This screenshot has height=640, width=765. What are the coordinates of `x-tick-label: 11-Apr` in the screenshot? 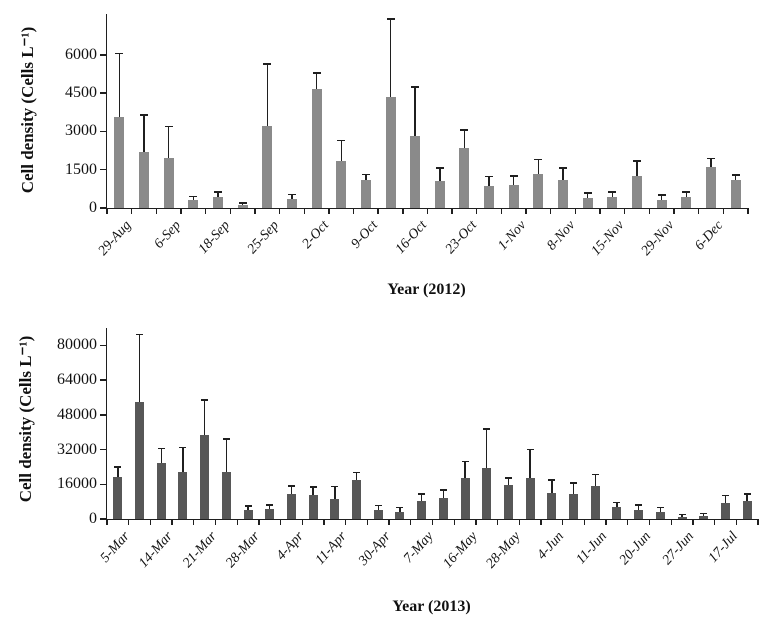 It's located at (332, 548).